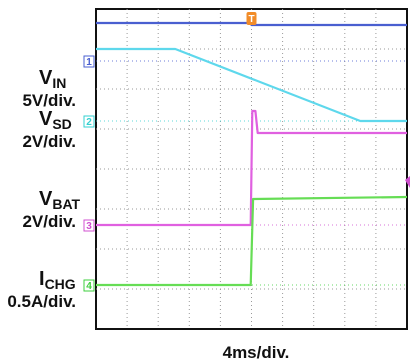 The width and height of the screenshot is (411, 362). Describe the element at coordinates (49, 221) in the screenshot. I see `channel-scale-3: 2V/div.` at that location.